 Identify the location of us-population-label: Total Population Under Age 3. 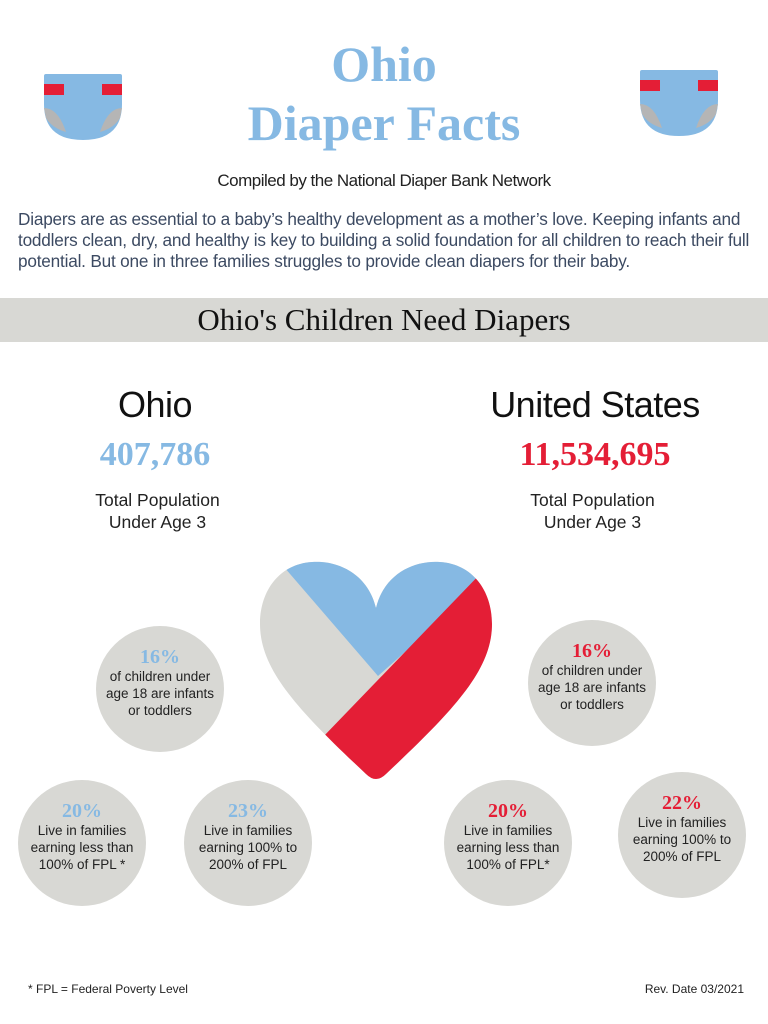
(592, 511).